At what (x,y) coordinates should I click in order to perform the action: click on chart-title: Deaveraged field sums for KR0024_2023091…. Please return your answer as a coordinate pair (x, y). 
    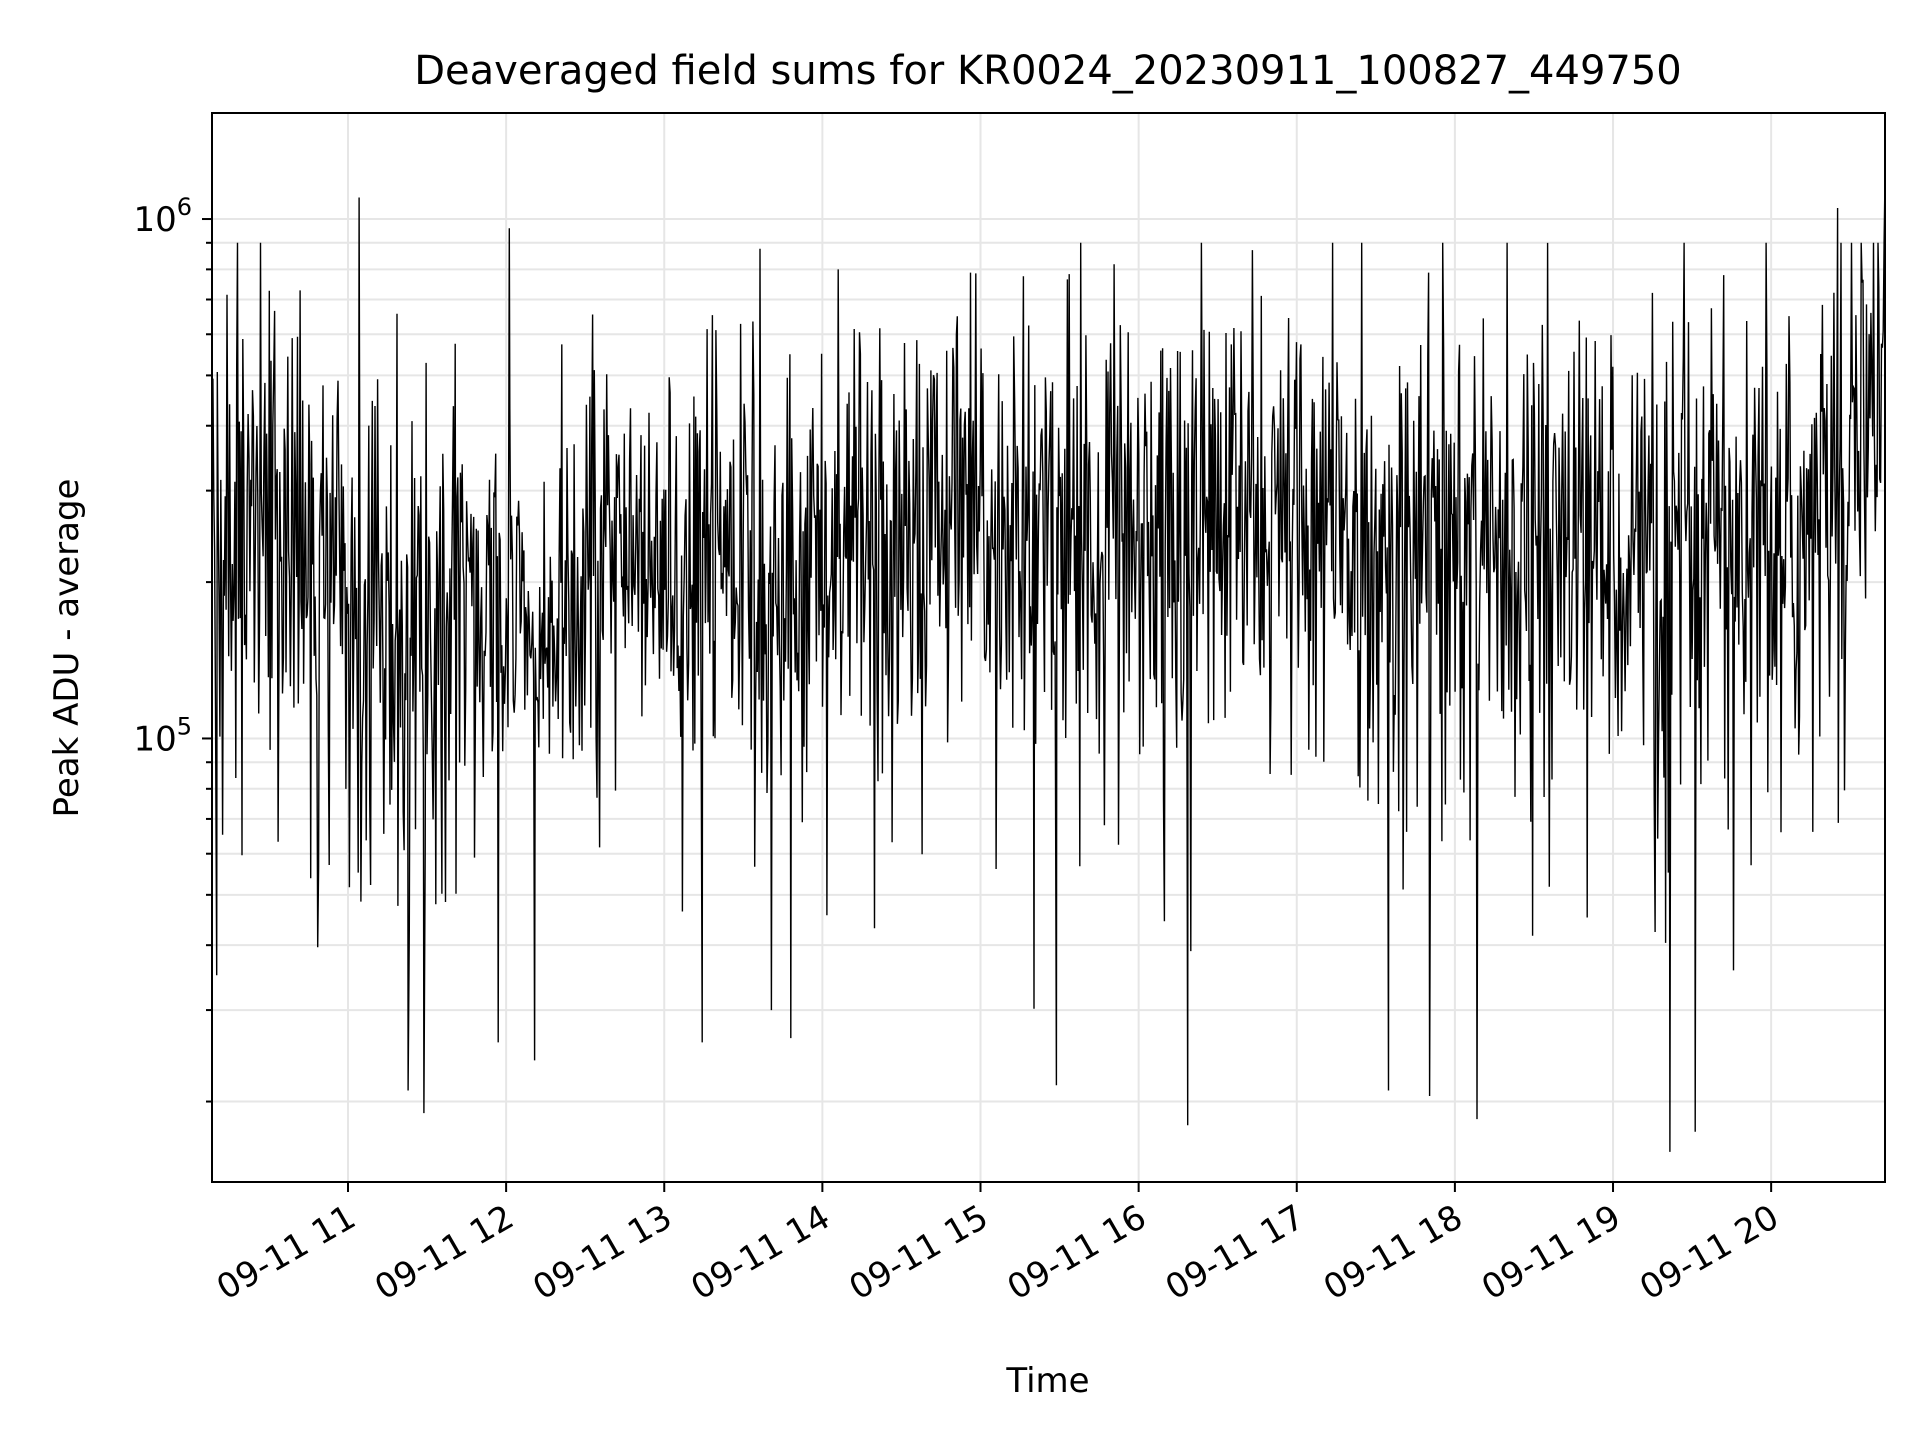
    Looking at the image, I should click on (1048, 71).